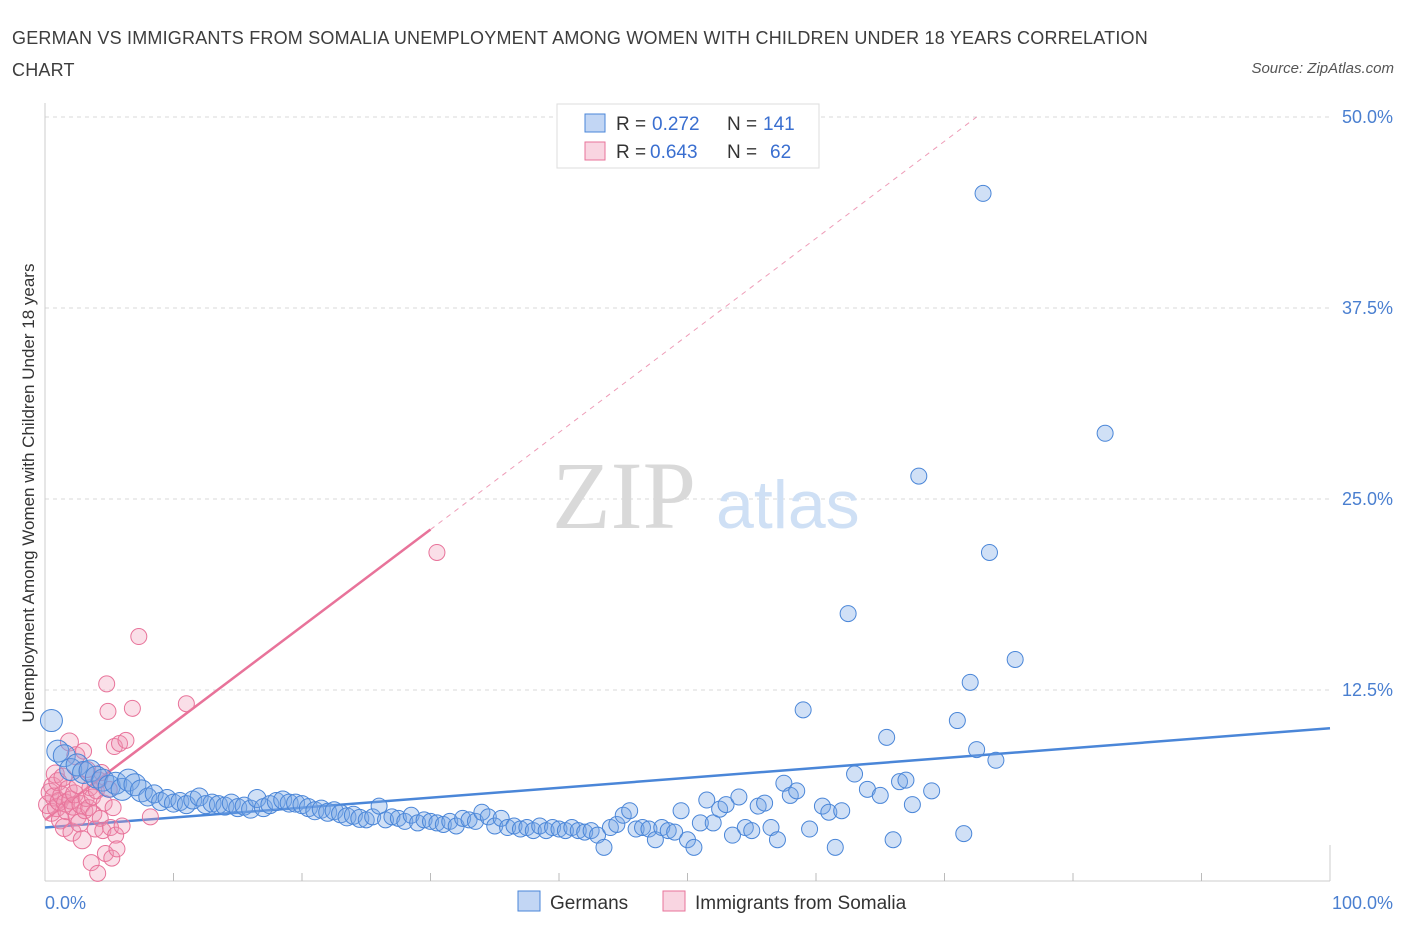 Image resolution: width=1406 pixels, height=930 pixels. I want to click on stats-legend-swatch-somalia, so click(595, 151).